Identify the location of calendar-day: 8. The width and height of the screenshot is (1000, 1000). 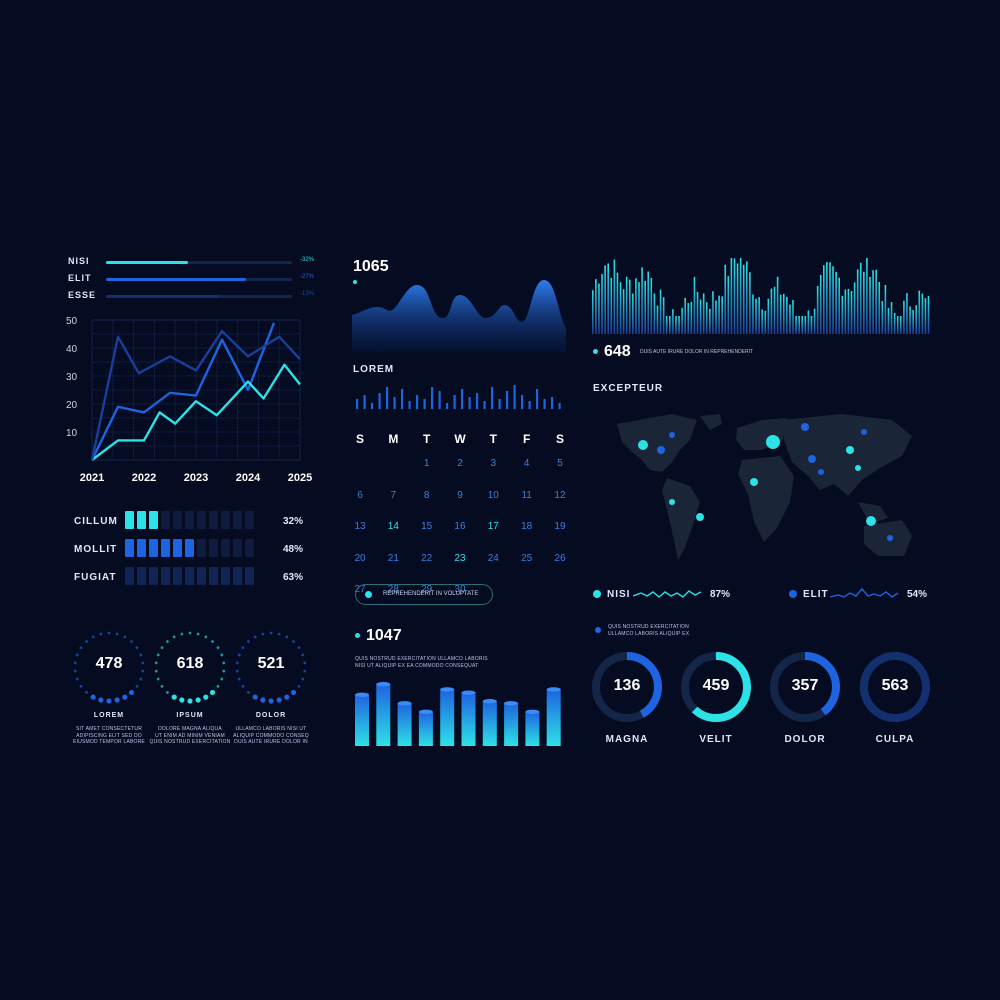
(426, 495).